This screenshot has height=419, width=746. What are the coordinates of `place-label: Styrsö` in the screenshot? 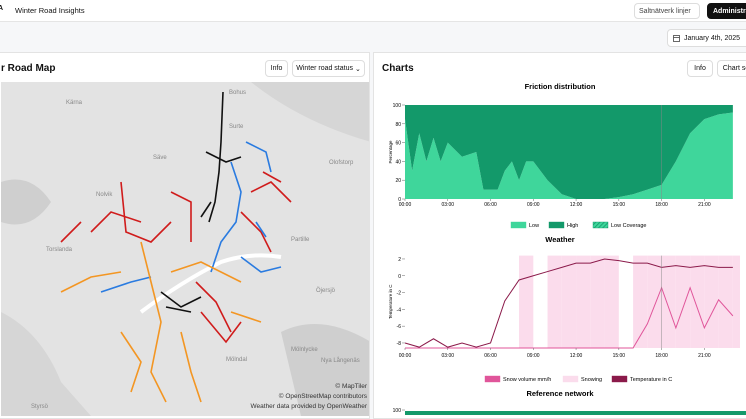 It's located at (40, 407).